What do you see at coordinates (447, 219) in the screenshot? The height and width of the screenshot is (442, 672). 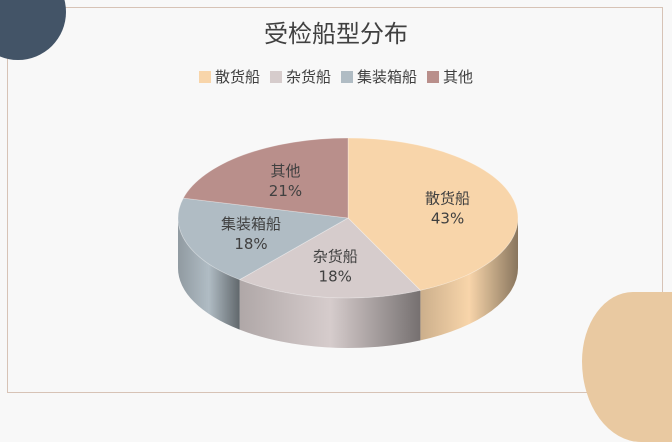 I see `slice-label-value-0: 43%` at bounding box center [447, 219].